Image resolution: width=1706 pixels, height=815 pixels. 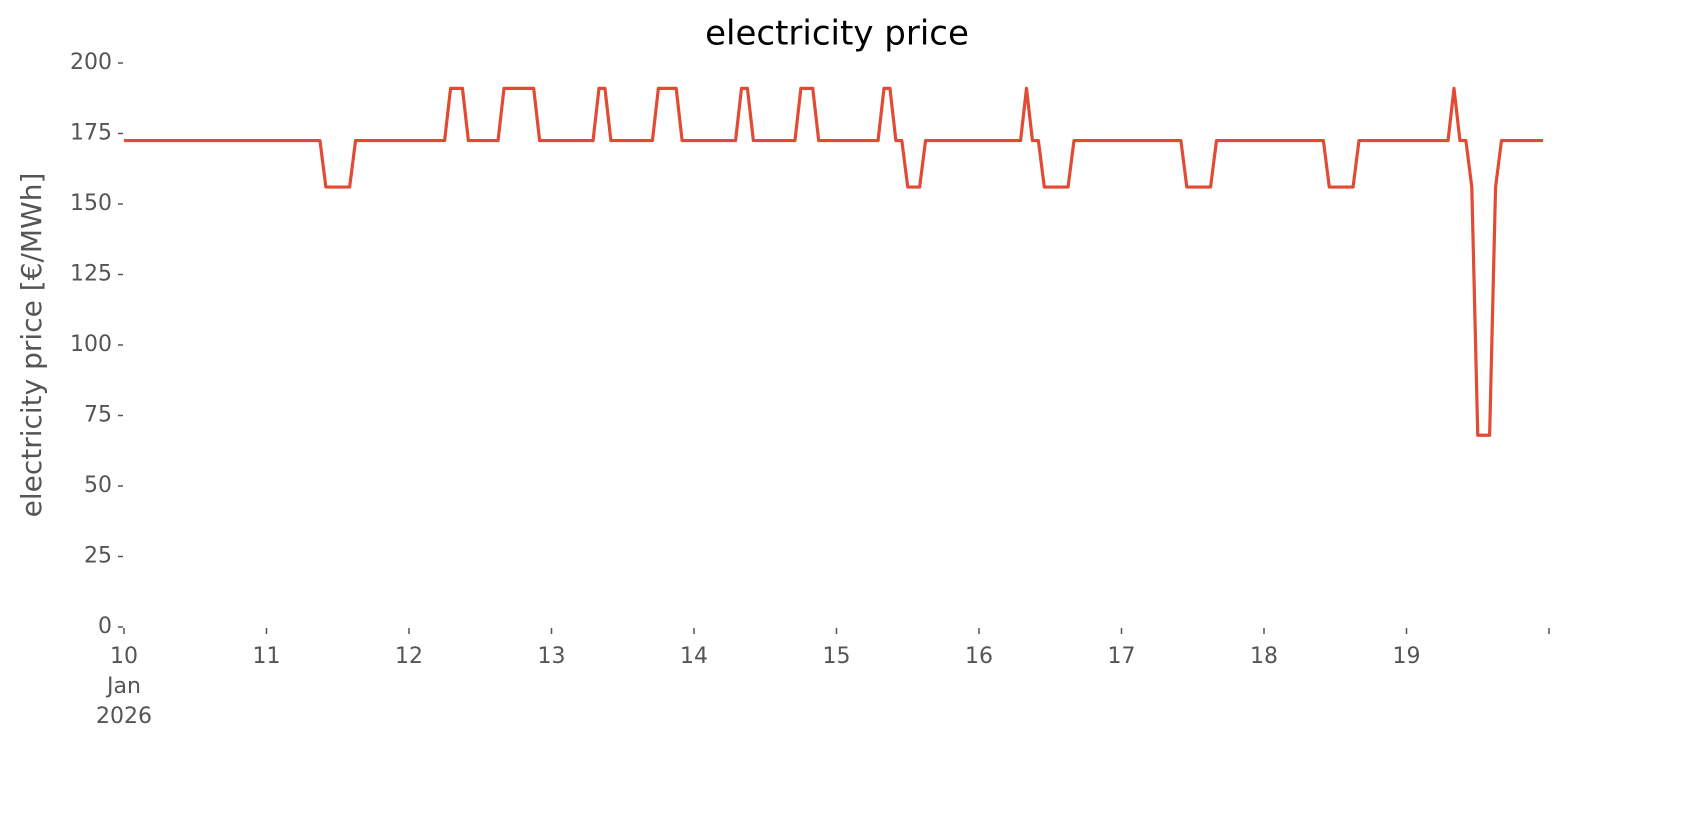 I want to click on x-tick-label-line: 19, so click(x=1407, y=656).